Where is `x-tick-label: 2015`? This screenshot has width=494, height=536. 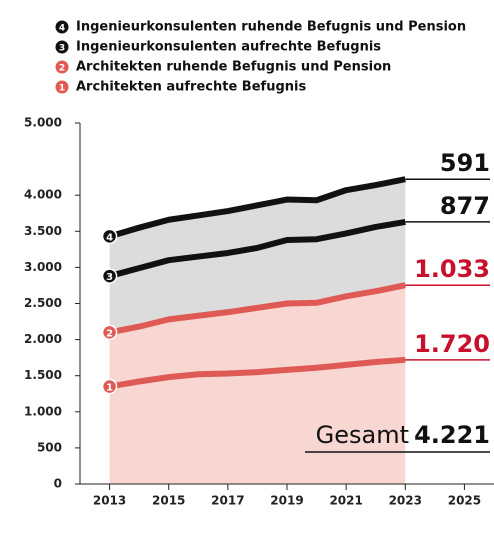 x-tick-label: 2015 is located at coordinates (168, 501).